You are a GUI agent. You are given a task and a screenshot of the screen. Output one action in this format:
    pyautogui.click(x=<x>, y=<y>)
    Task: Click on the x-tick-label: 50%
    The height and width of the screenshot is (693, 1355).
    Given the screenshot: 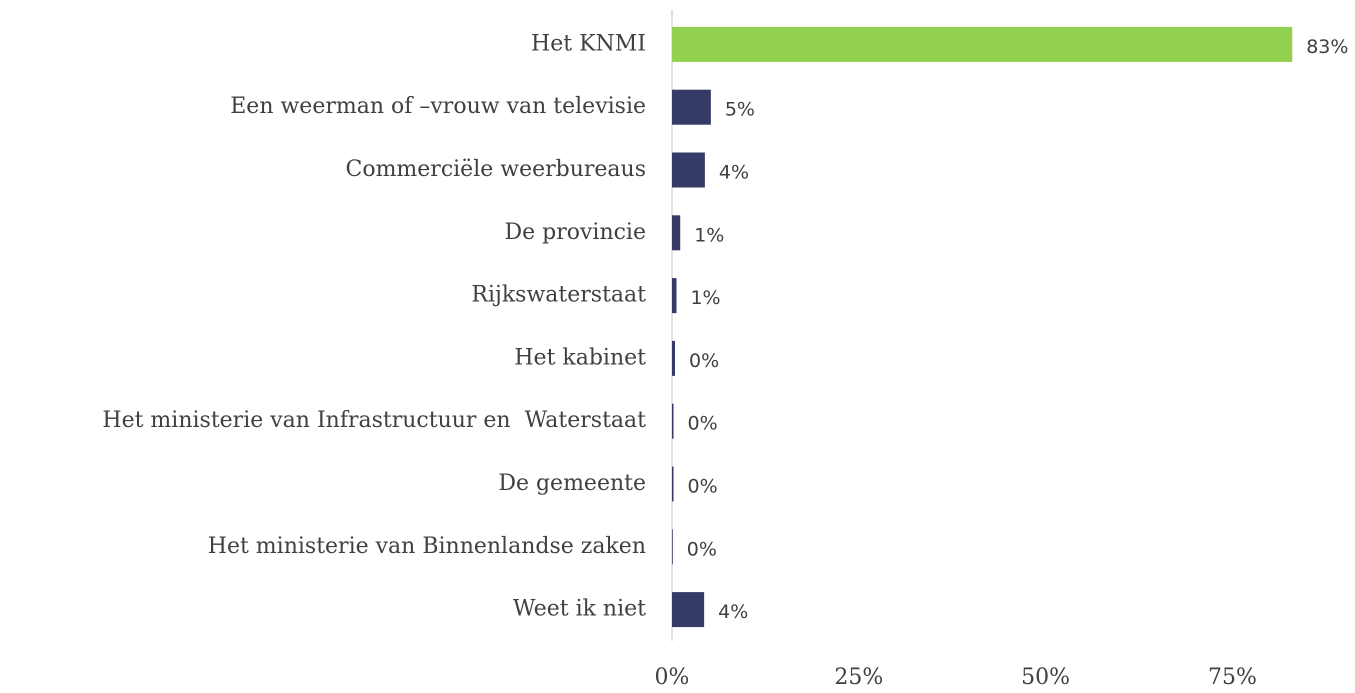 What is the action you would take?
    pyautogui.click(x=1045, y=677)
    